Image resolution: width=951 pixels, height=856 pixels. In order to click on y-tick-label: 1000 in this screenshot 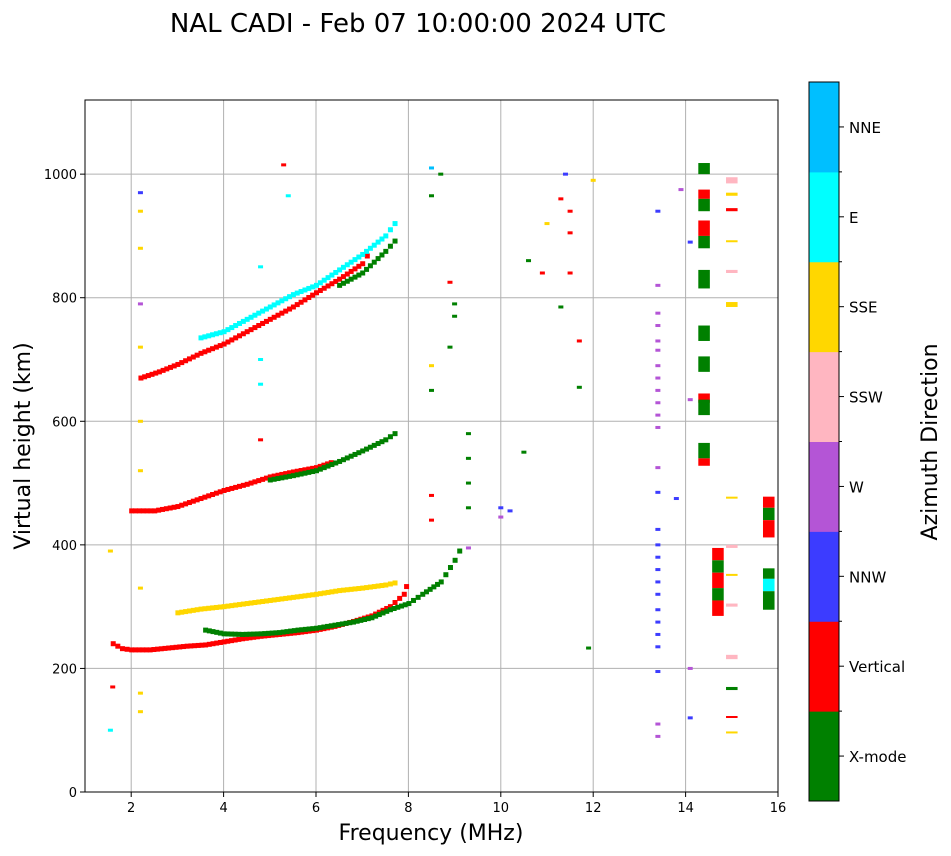, I will do `click(60, 175)`.